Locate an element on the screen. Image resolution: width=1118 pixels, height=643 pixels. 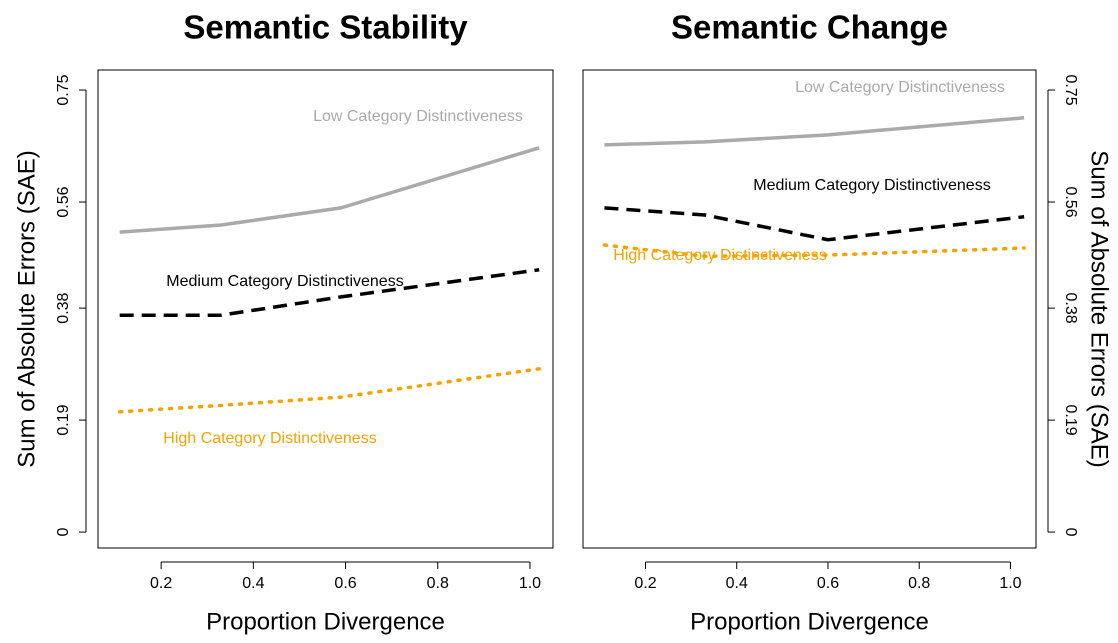
chart-title: Semantic Stability is located at coordinates (325, 27).